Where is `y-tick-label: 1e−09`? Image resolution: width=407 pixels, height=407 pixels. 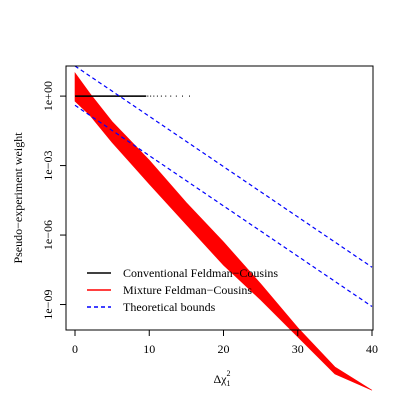 y-tick-label: 1e−09 is located at coordinates (48, 304).